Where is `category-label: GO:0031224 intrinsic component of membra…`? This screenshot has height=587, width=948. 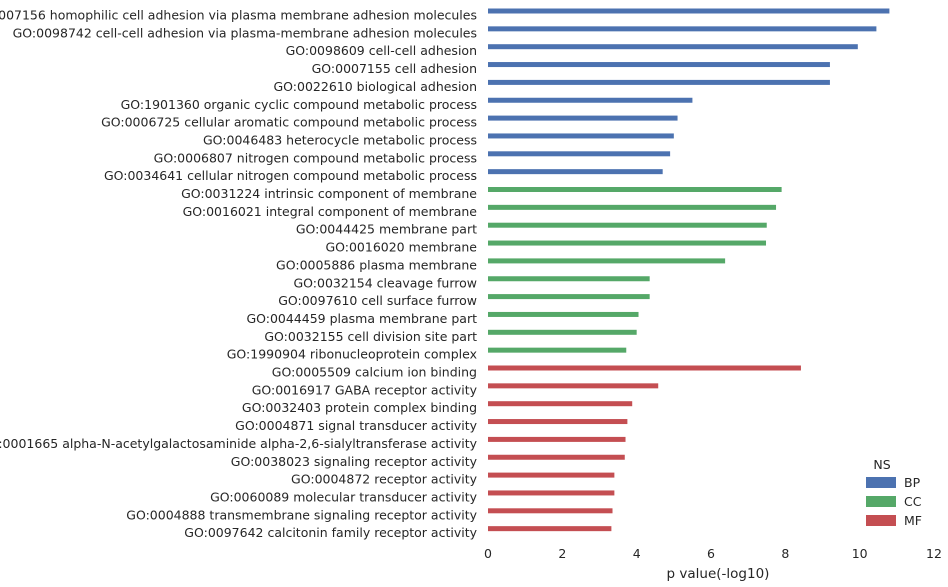 category-label: GO:0031224 intrinsic component of membra… is located at coordinates (329, 193).